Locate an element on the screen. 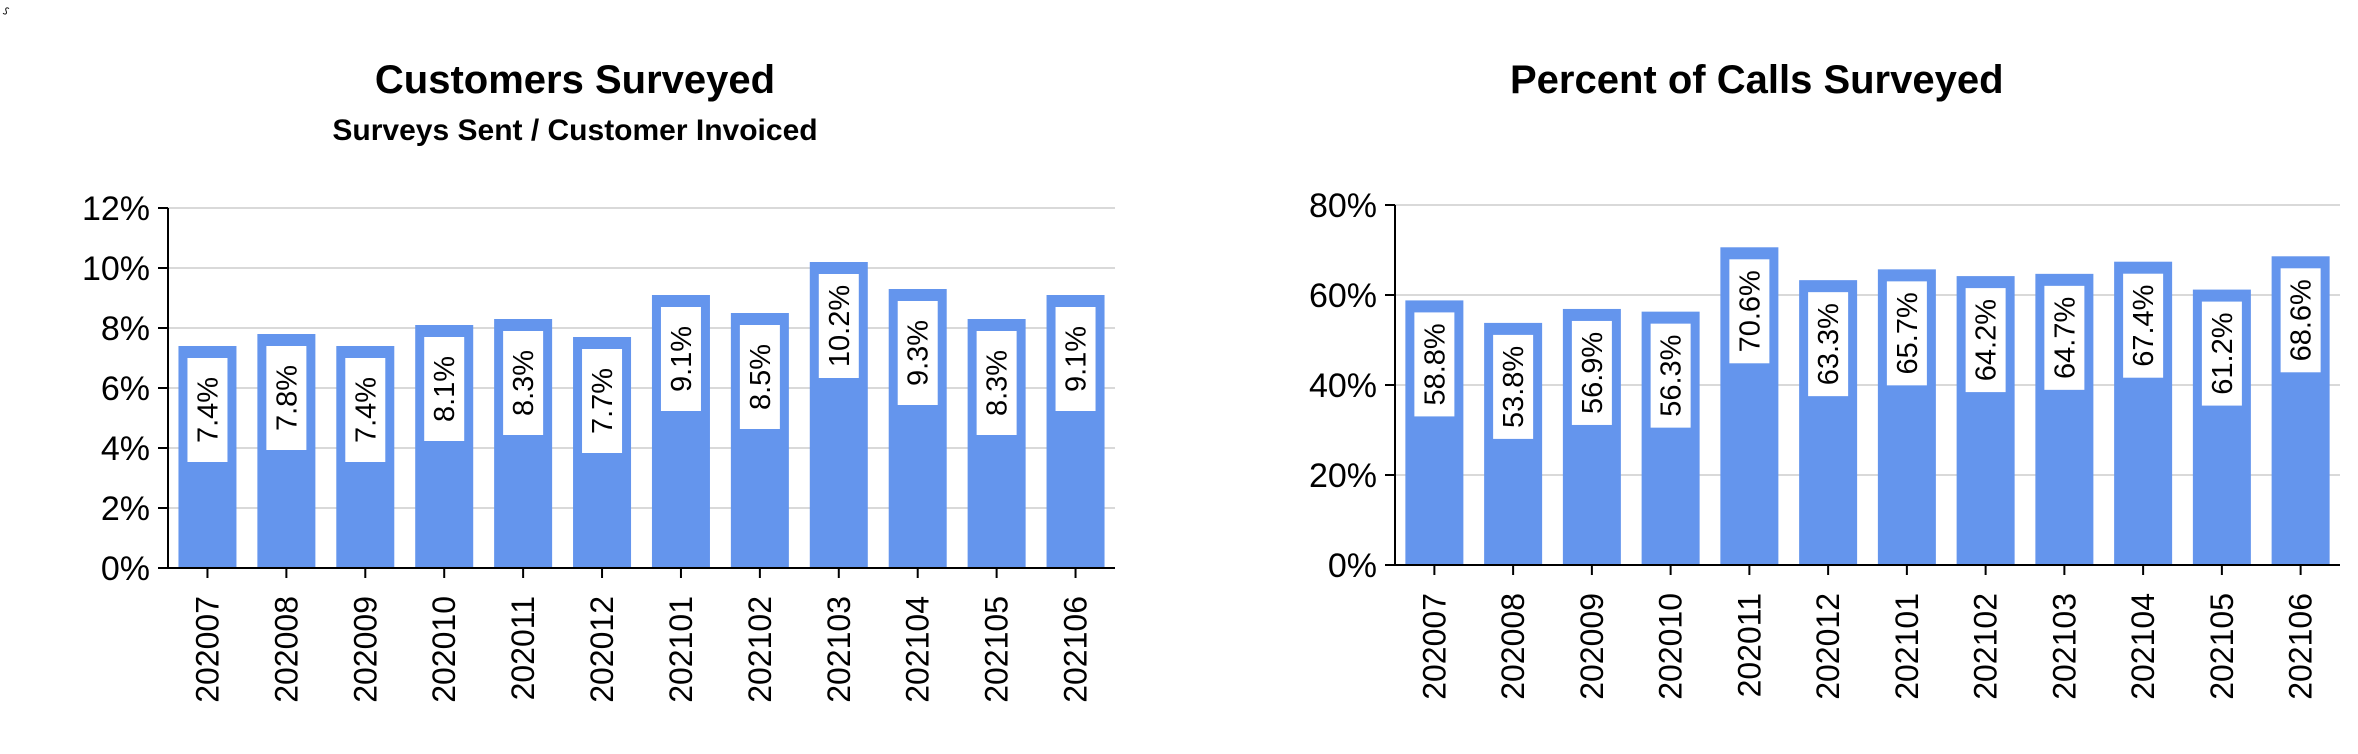 The height and width of the screenshot is (754, 2358). y-tick-label: 20% is located at coordinates (1343, 476).